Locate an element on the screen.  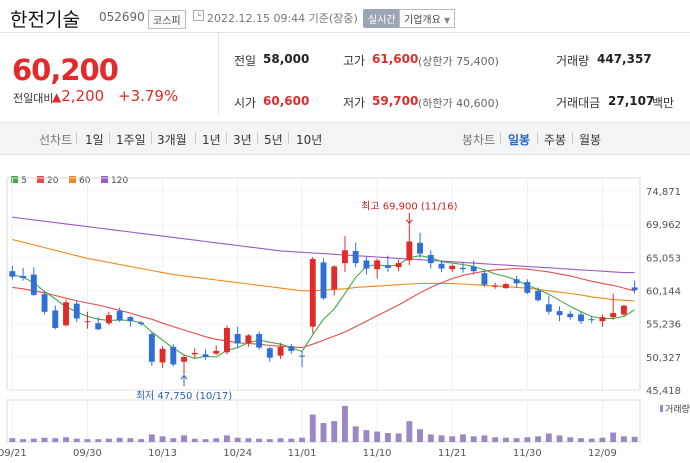
y-tick-label: 74,871 is located at coordinates (663, 192).